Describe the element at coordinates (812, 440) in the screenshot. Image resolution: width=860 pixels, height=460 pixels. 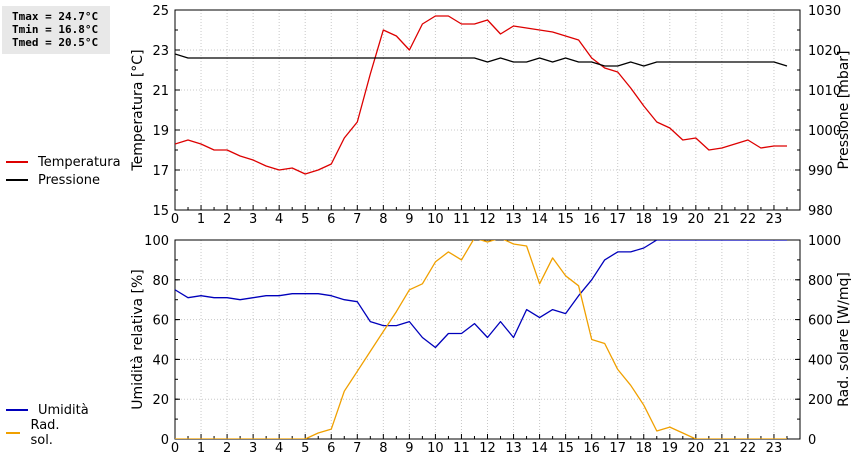
I see `y2-tick-label: 0` at that location.